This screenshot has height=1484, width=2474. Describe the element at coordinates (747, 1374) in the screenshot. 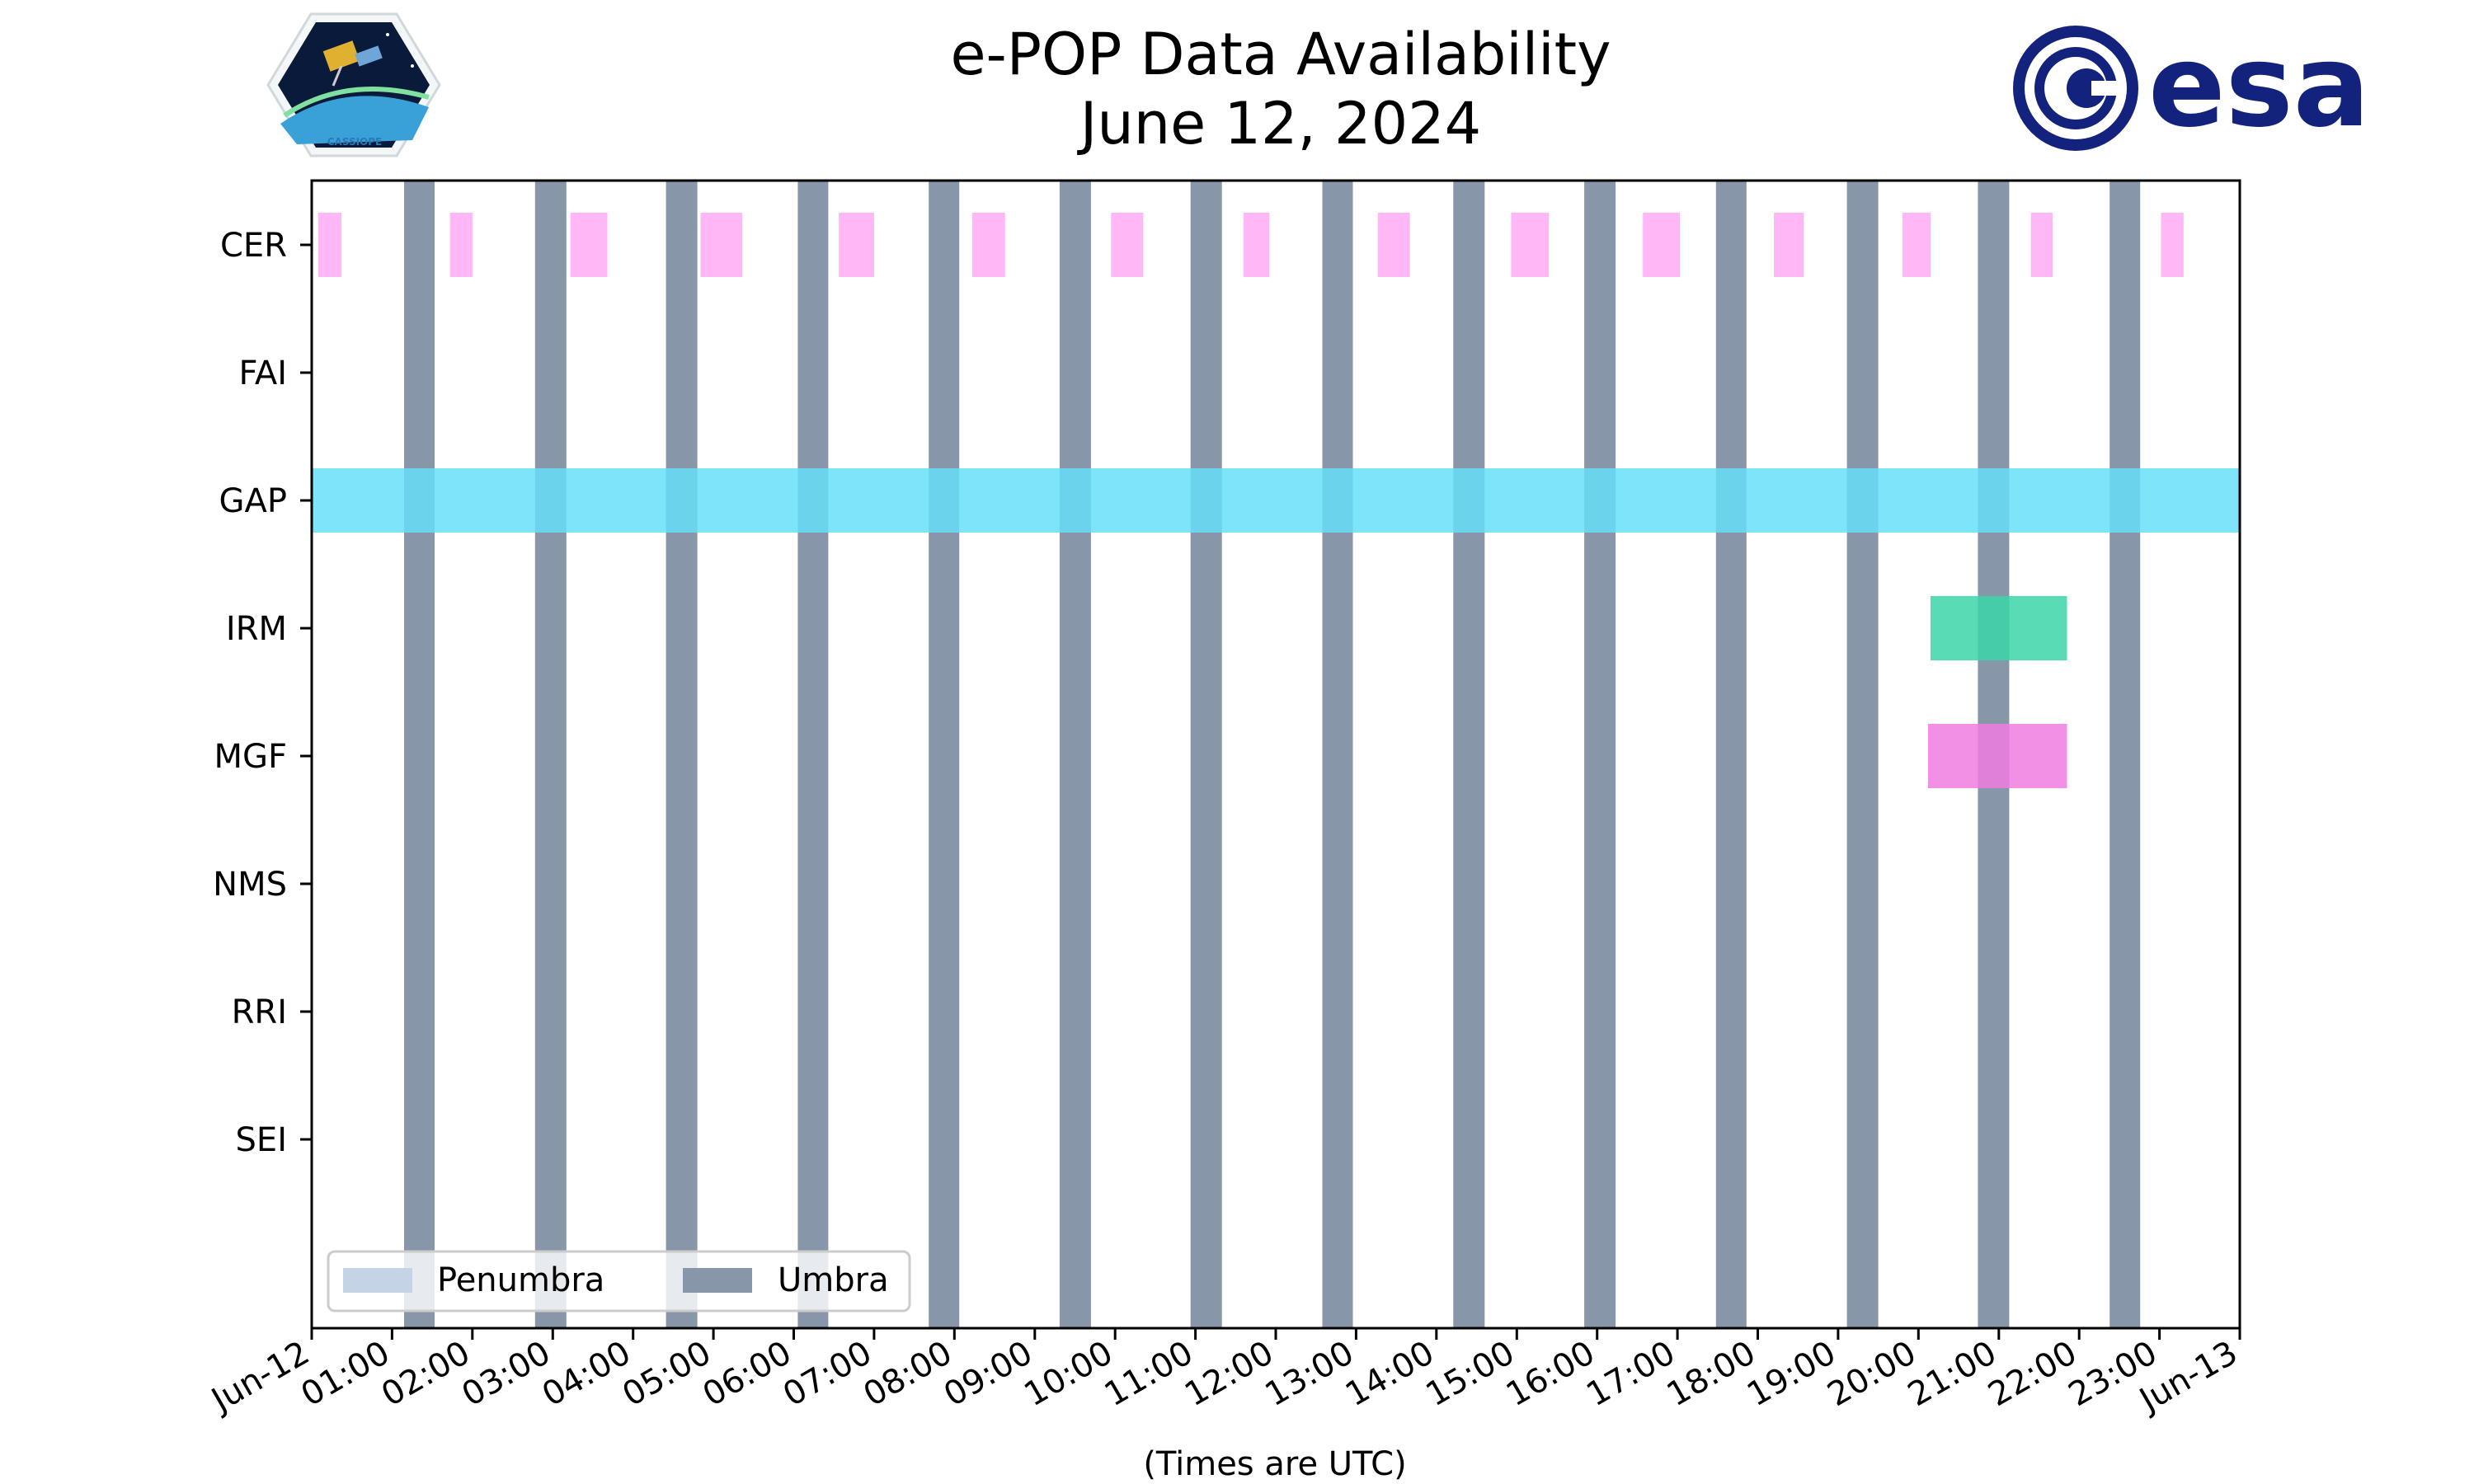

I see `x-tick-label-6: 06:00` at that location.